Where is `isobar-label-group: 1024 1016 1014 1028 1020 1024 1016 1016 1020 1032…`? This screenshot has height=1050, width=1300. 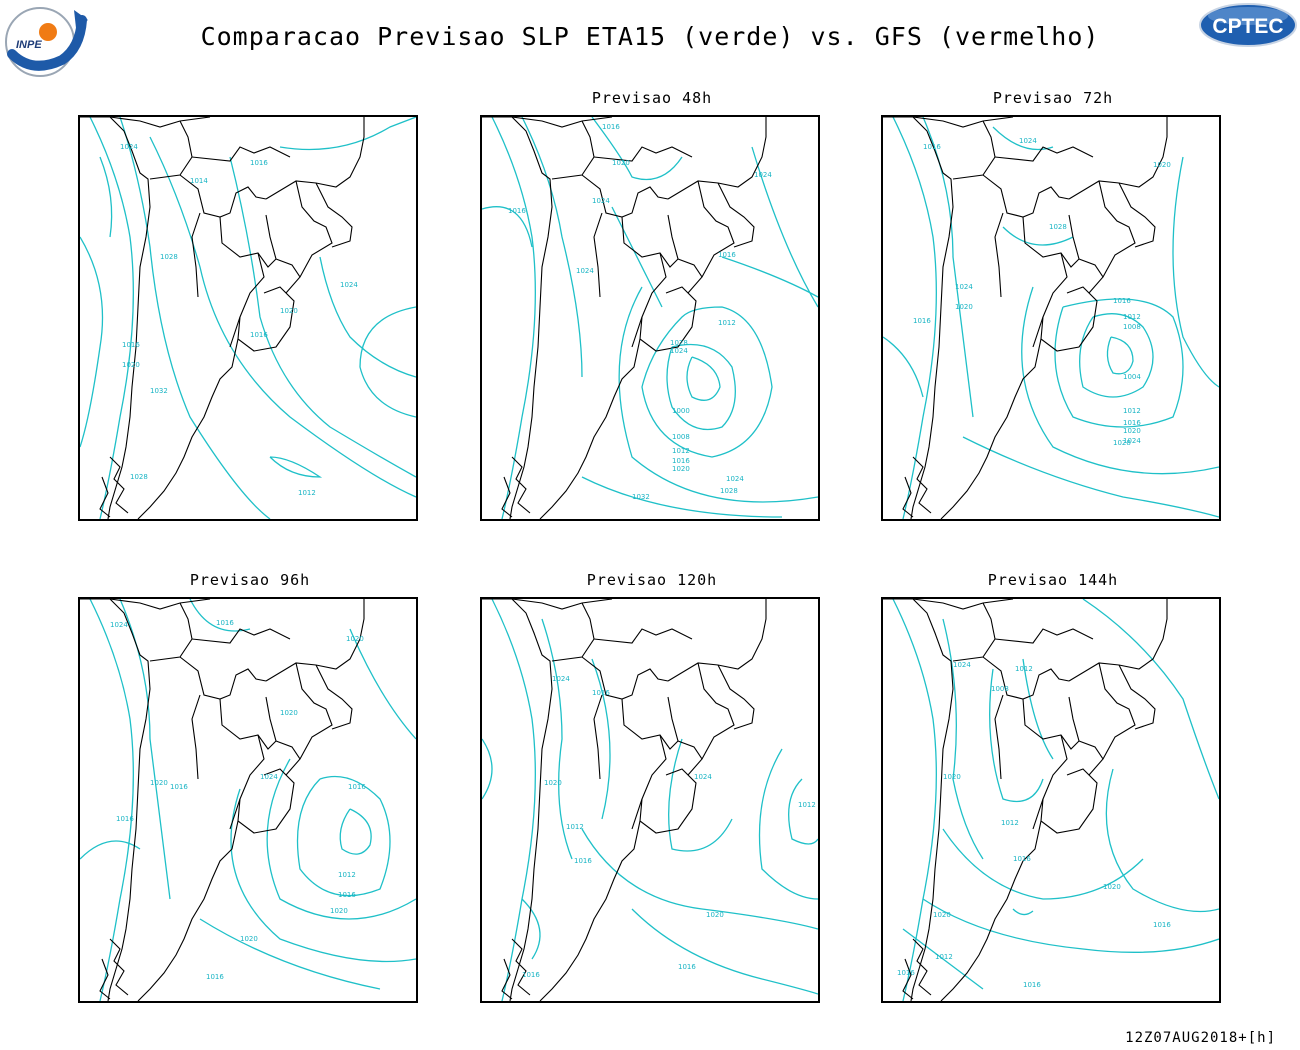
isobar-label-group: 1024 1016 1014 1028 1020 1024 1016 1016 1020 1032… is located at coordinates (239, 320).